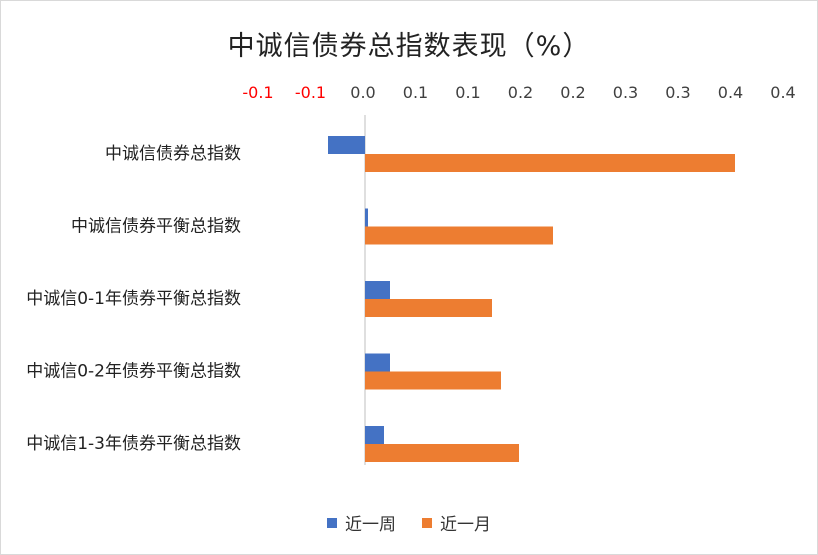  I want to click on legend-swatch-month, so click(427, 522).